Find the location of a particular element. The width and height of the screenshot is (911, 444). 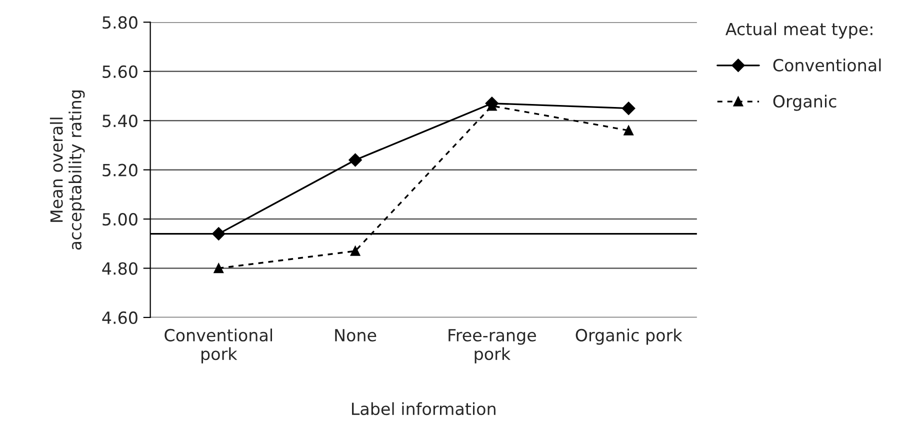

x-tick-label: Free-range pork is located at coordinates (492, 346).